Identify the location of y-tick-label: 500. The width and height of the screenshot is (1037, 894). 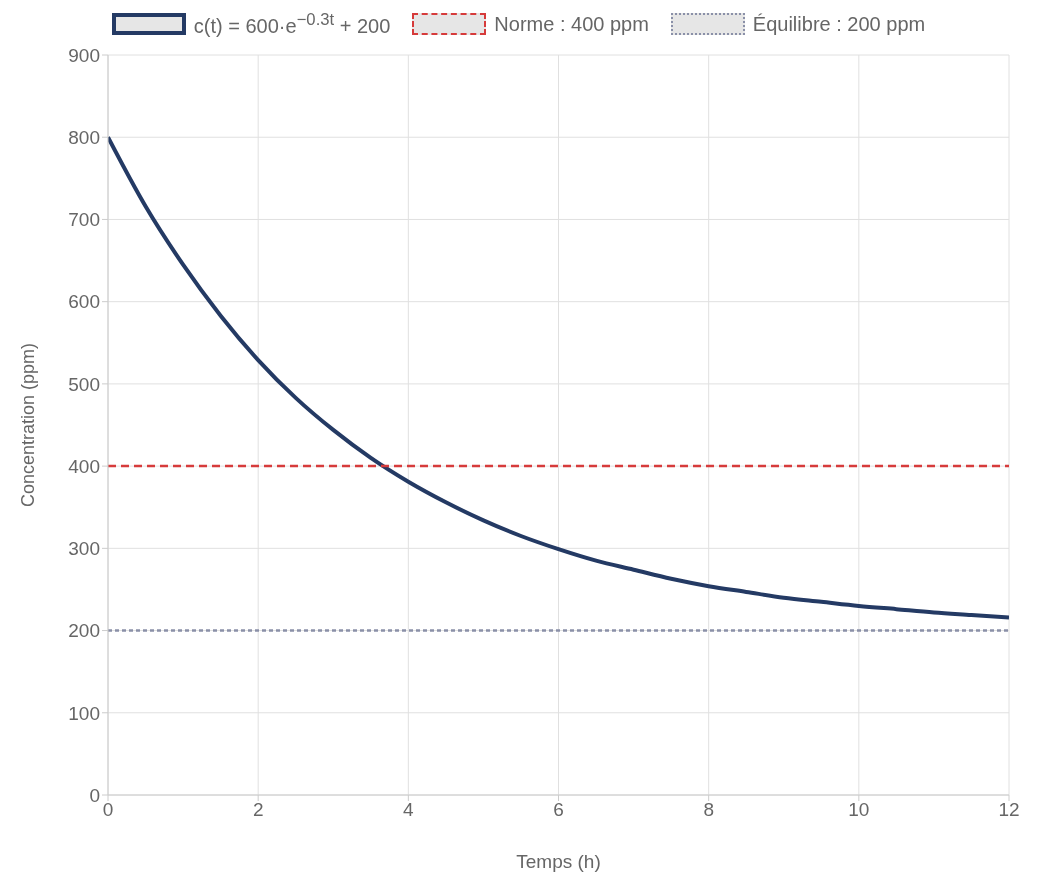
(84, 384).